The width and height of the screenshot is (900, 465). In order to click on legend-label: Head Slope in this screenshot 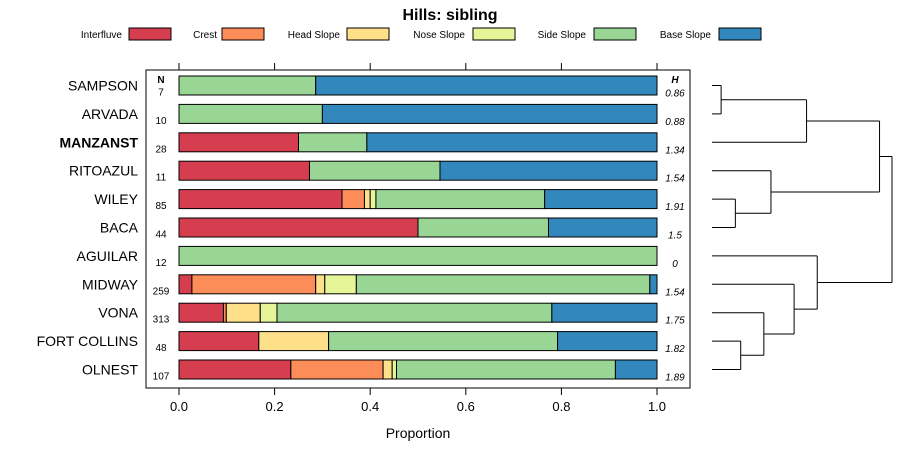, I will do `click(314, 35)`.